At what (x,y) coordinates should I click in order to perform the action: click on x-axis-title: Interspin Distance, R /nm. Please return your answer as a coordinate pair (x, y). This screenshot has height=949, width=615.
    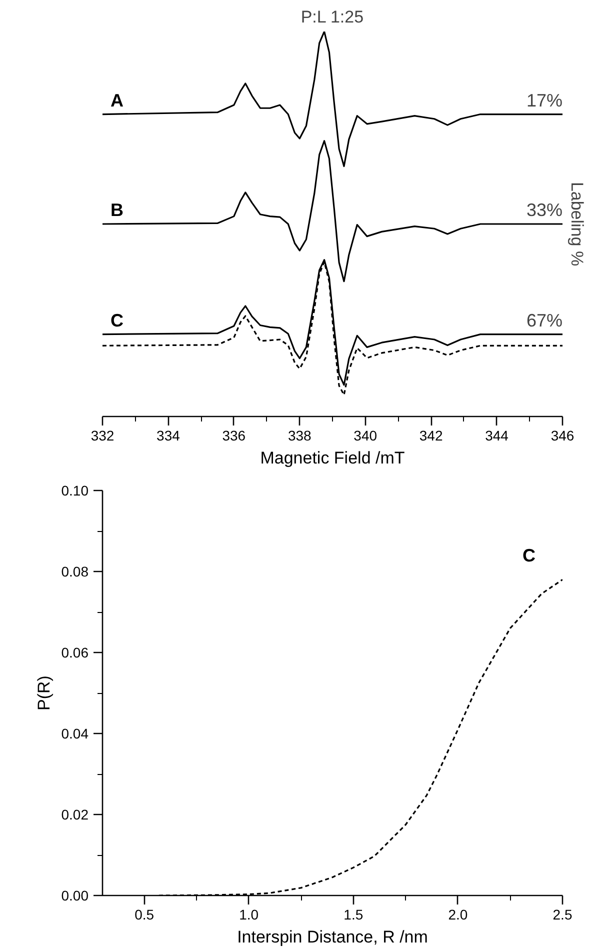
    Looking at the image, I should click on (332, 937).